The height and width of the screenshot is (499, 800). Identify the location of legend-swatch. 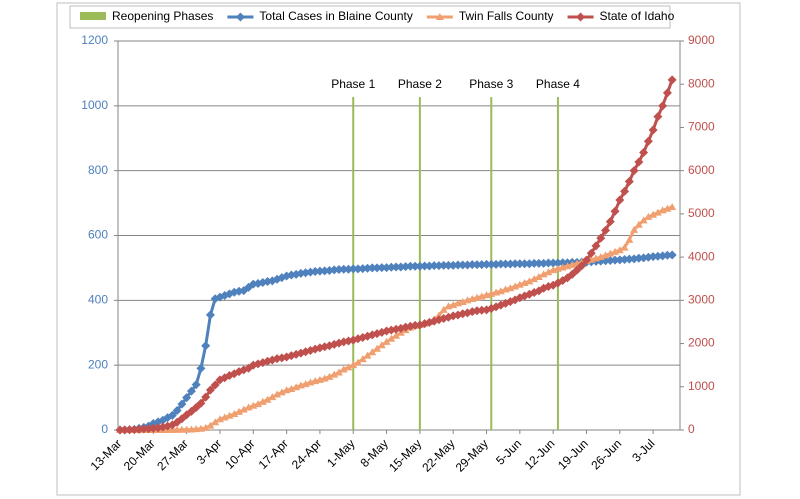
(93, 16).